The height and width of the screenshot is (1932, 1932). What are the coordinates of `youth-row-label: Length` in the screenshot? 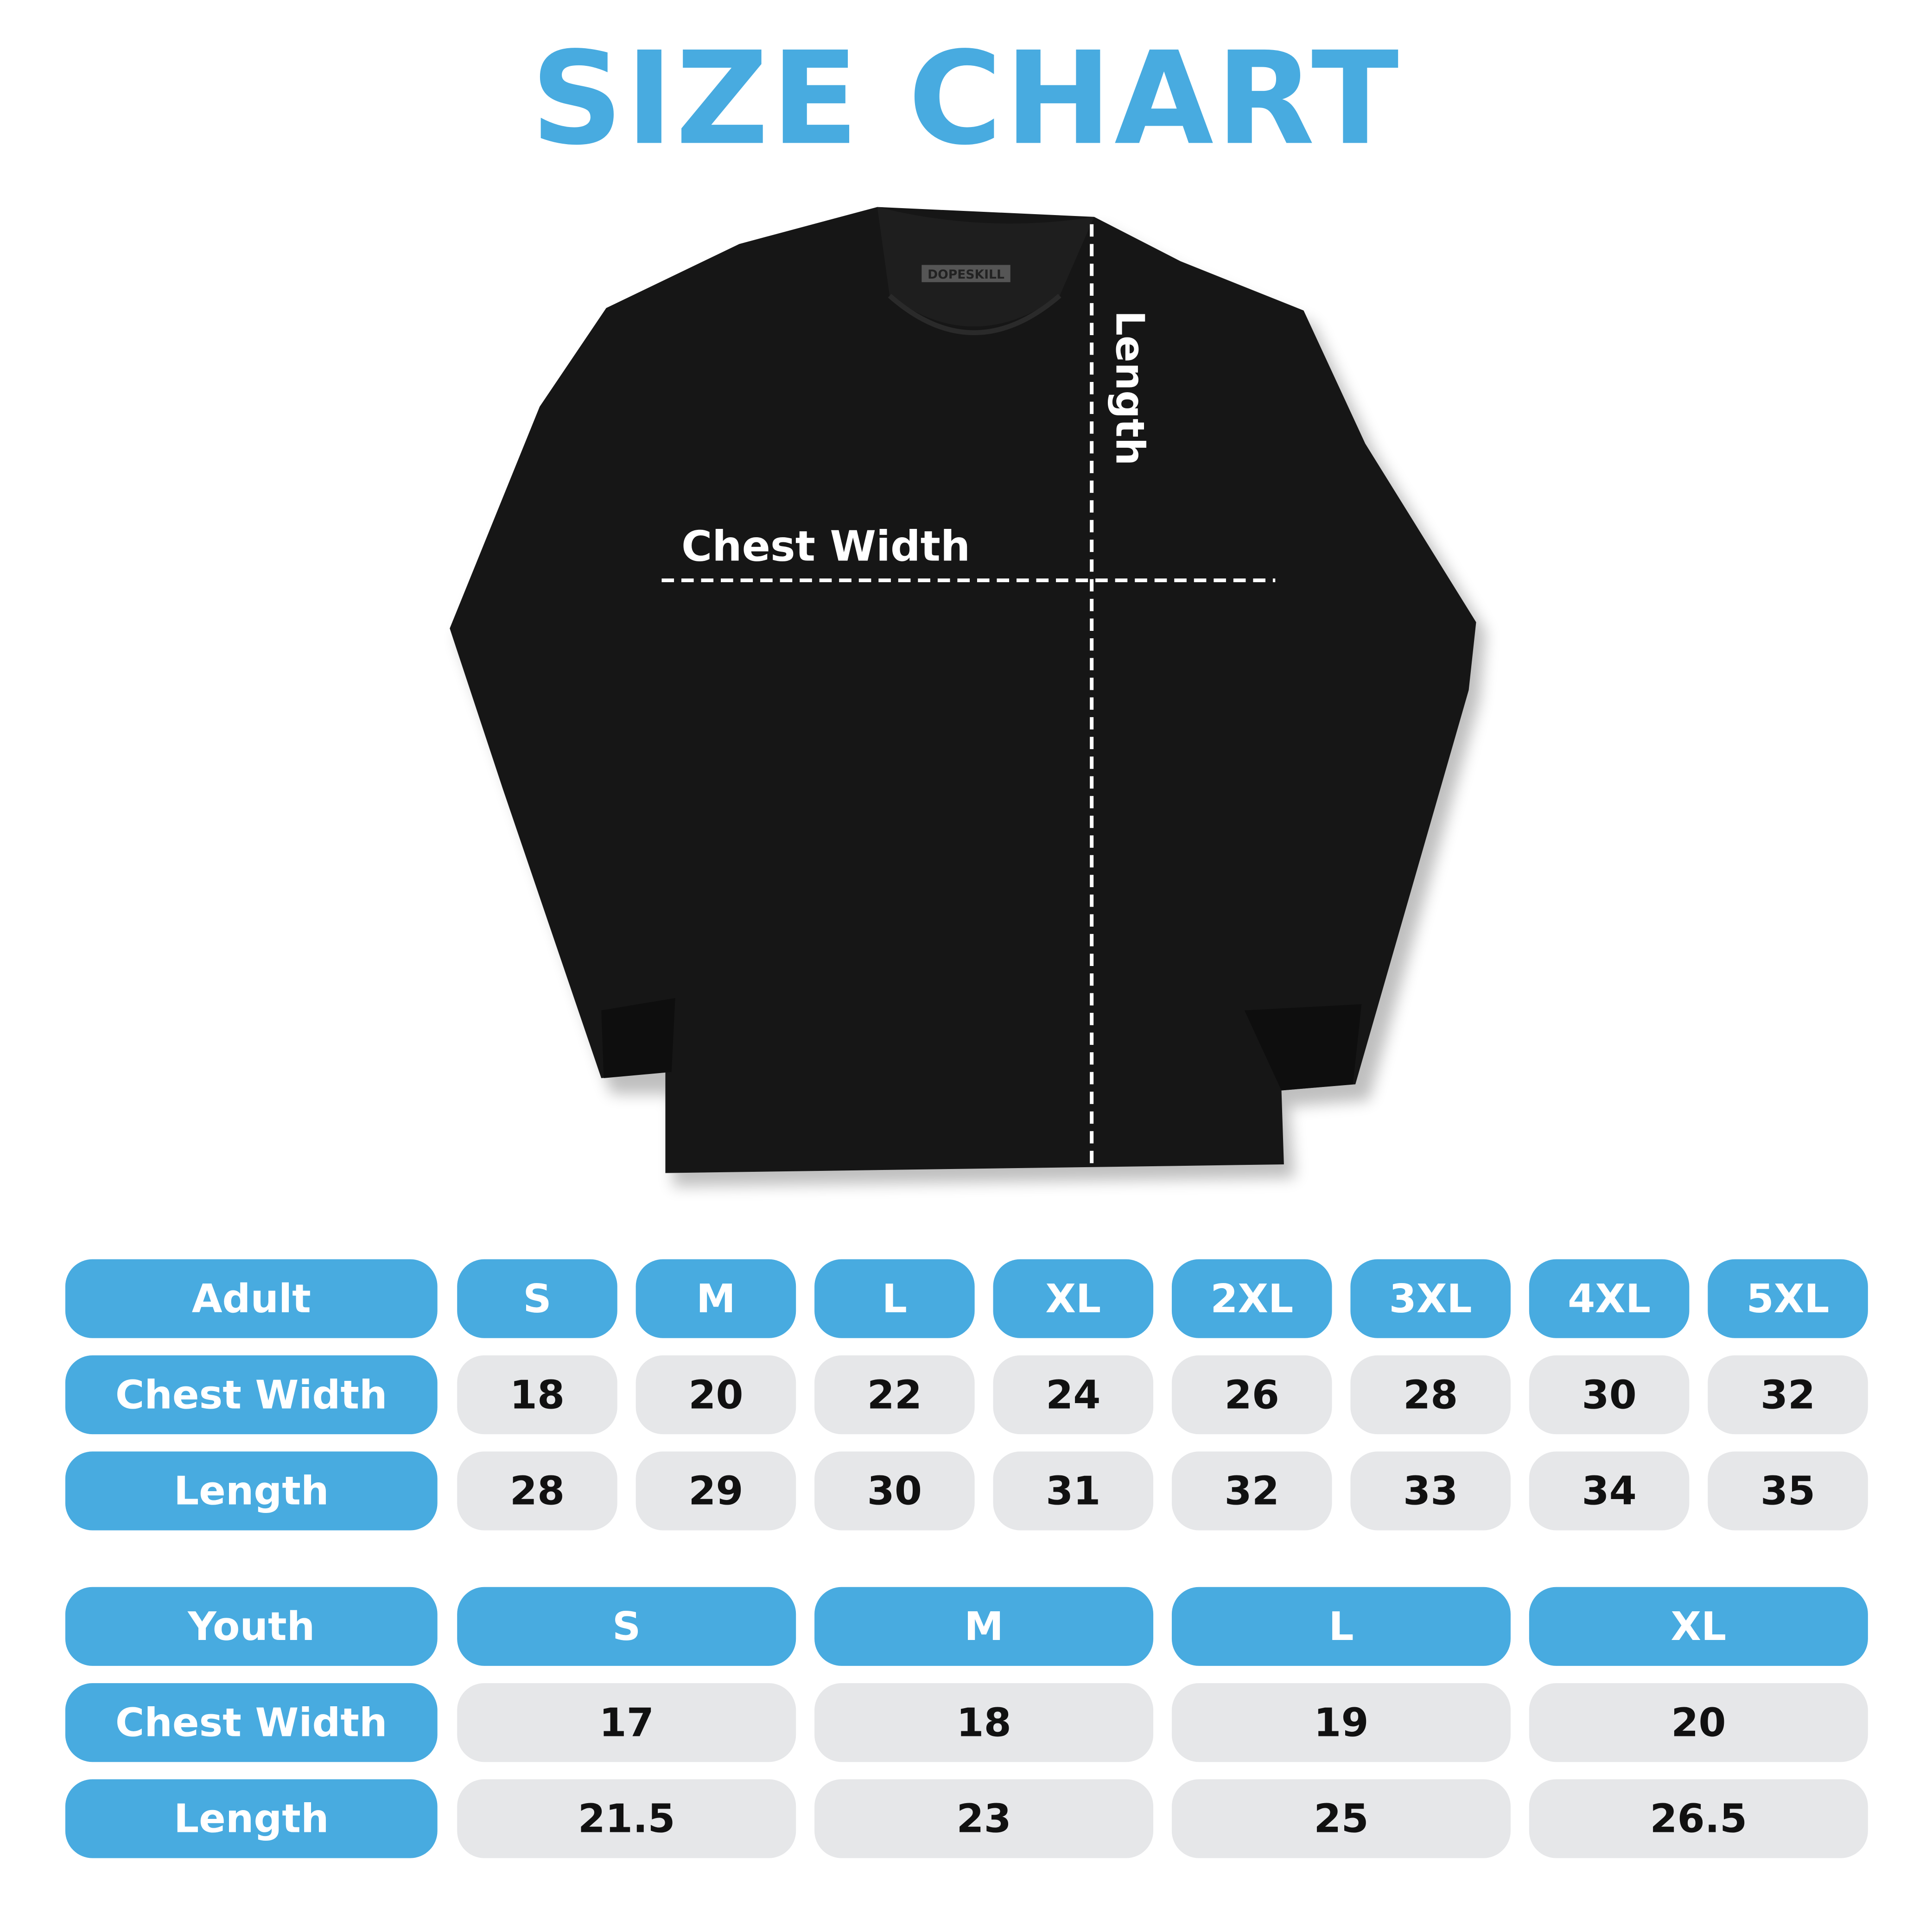 It's located at (251, 1818).